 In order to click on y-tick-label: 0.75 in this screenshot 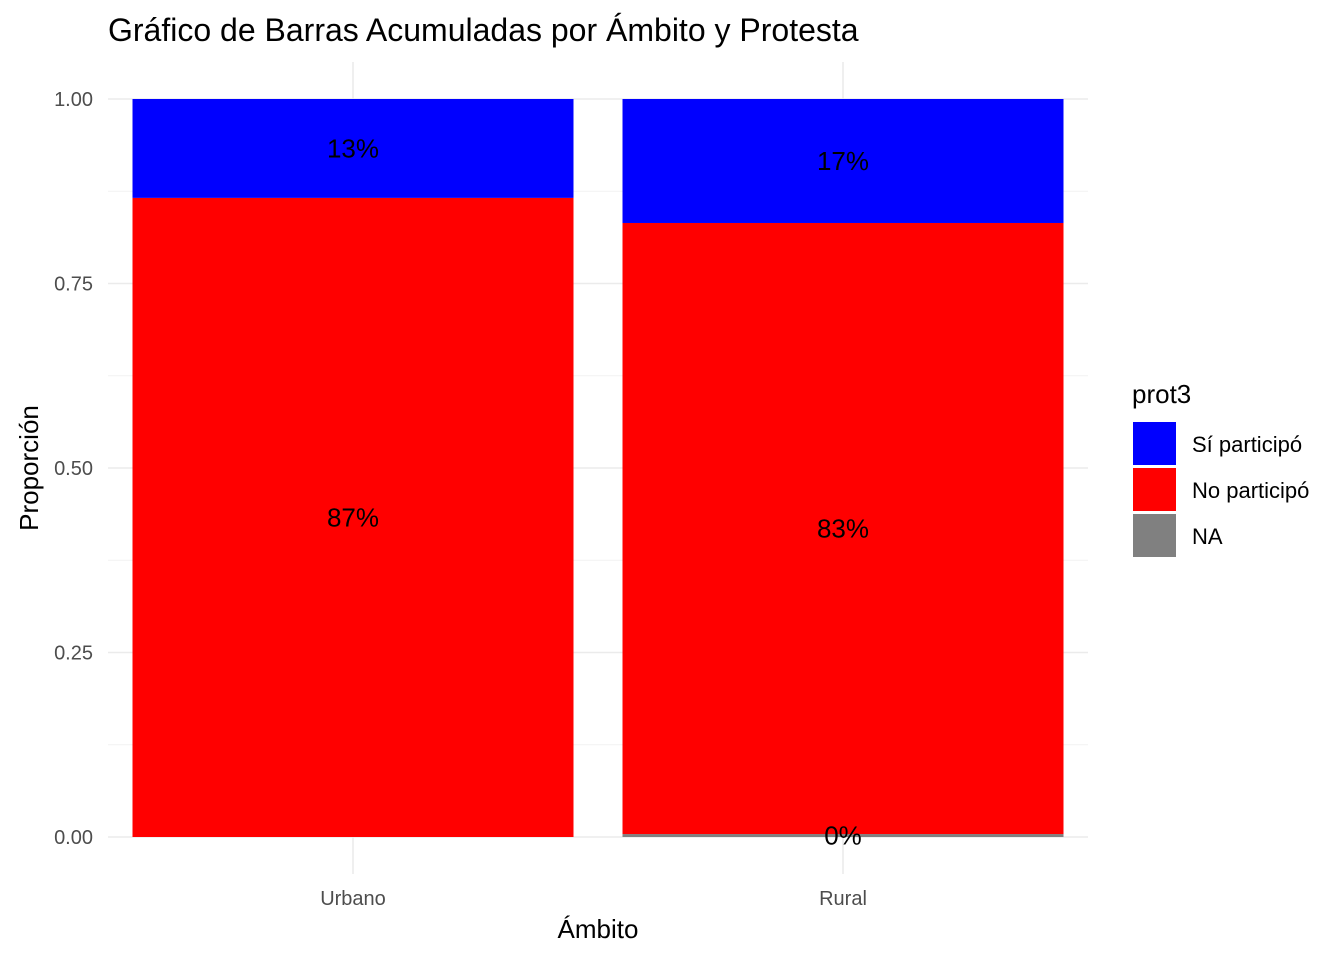, I will do `click(73, 285)`.